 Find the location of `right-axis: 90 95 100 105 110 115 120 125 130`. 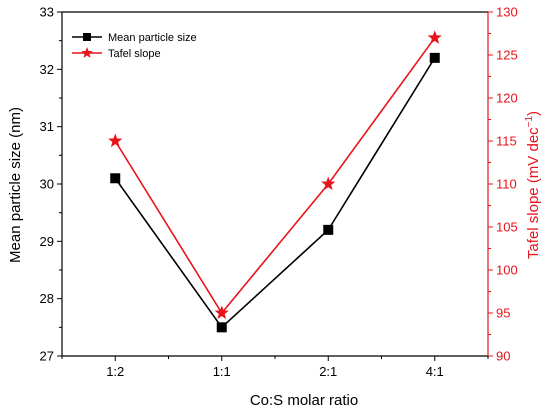

right-axis: 90 95 100 105 110 115 120 125 130 is located at coordinates (503, 184).